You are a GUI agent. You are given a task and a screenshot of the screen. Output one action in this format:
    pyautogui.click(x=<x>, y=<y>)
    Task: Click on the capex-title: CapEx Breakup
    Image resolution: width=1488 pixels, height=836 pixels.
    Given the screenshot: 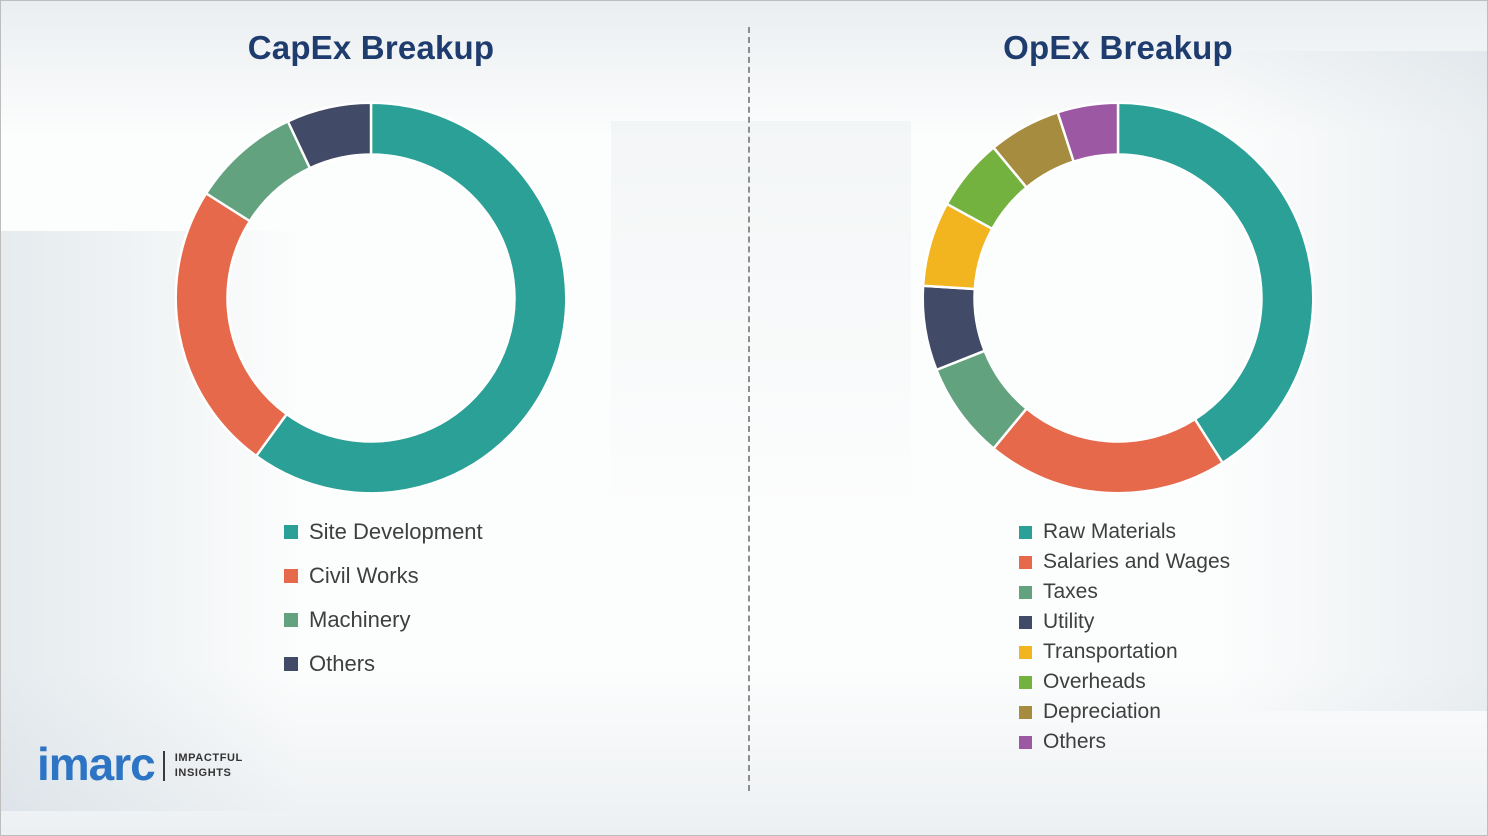 What is the action you would take?
    pyautogui.click(x=371, y=47)
    